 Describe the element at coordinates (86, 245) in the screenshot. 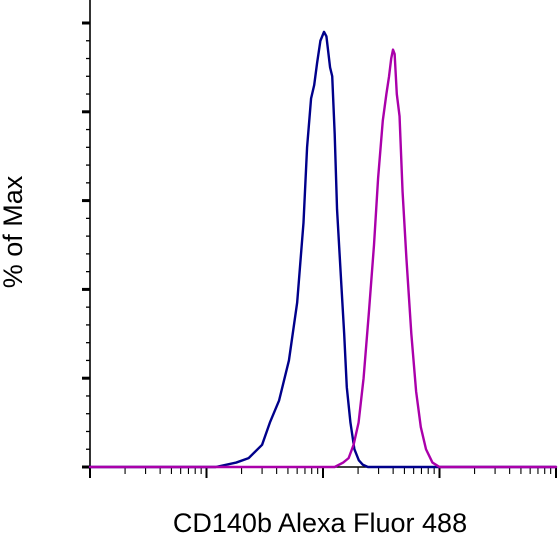

I see `y-ticks` at that location.